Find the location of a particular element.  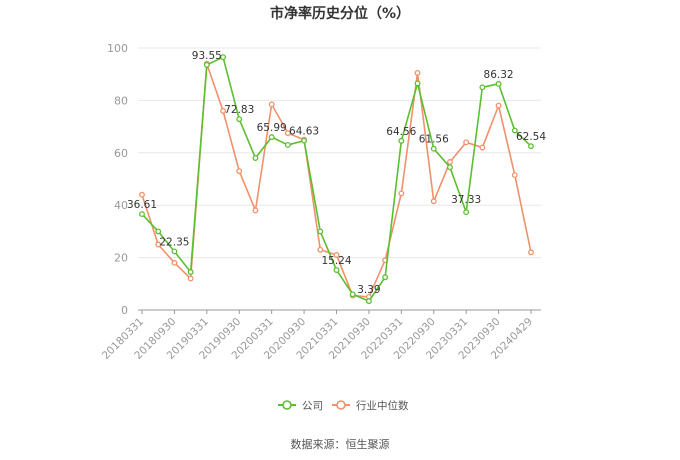

legend-item-industry-median: 行业中位数 is located at coordinates (370, 405).